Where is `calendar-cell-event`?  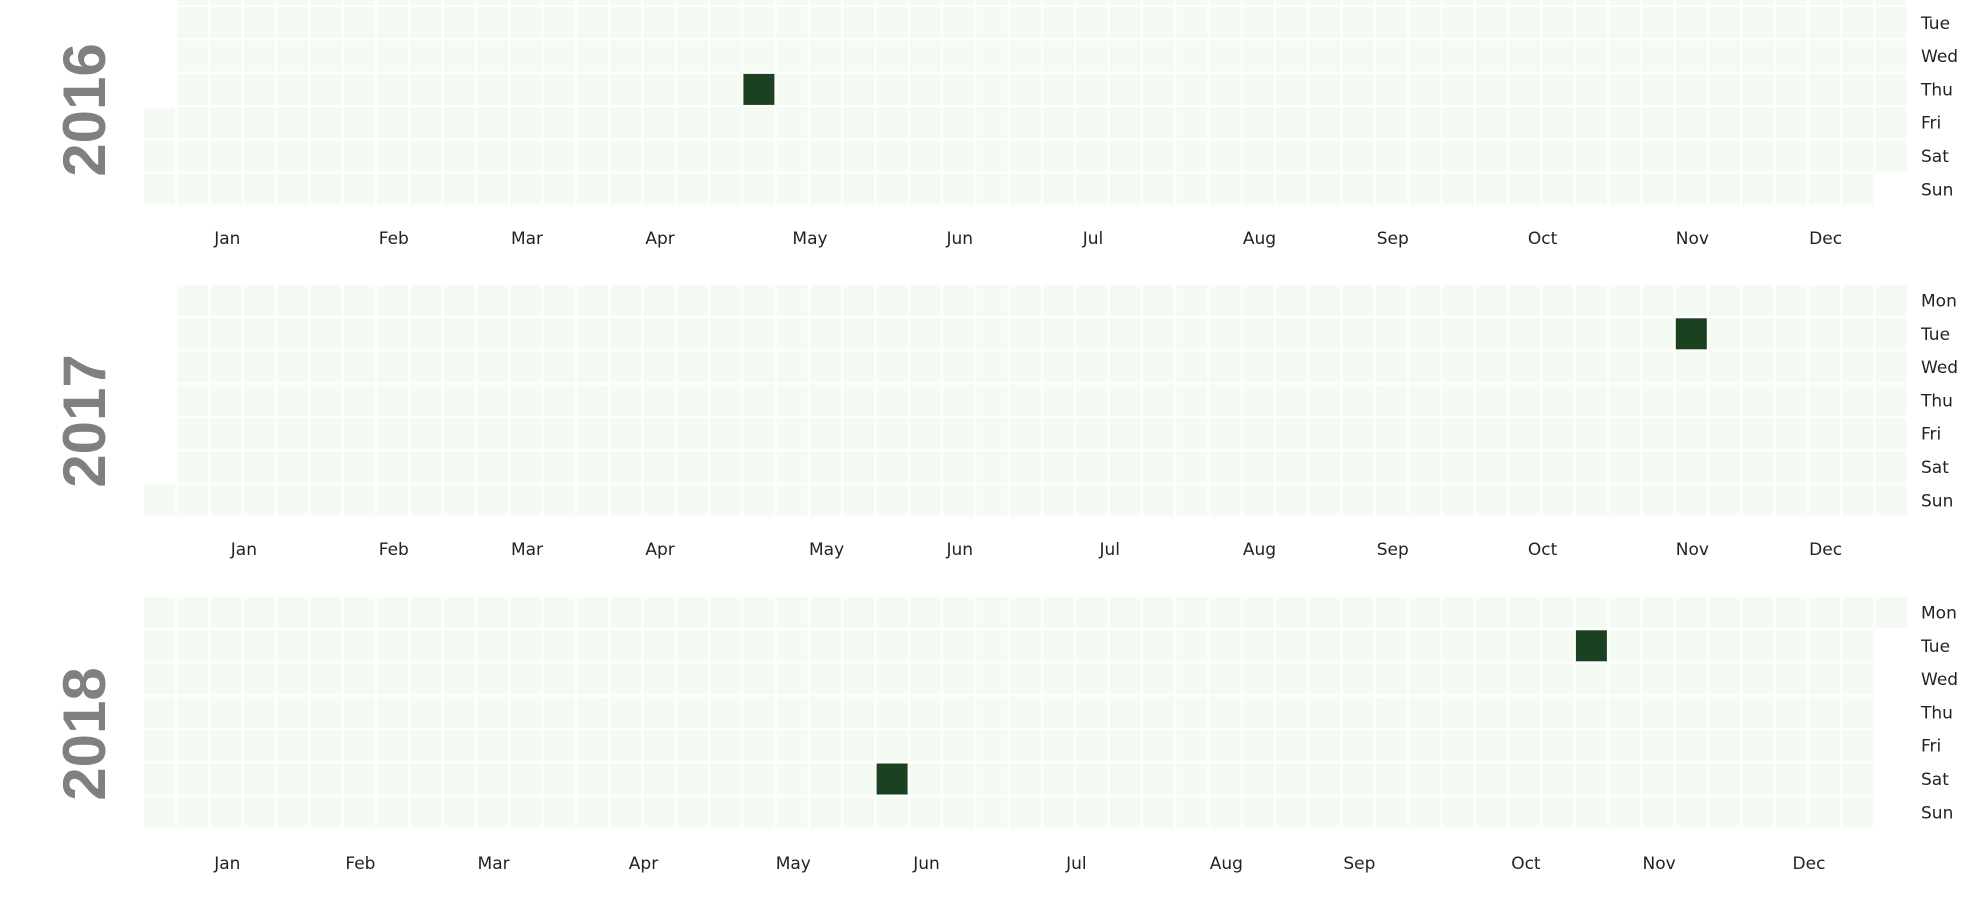
calendar-cell-event is located at coordinates (892, 779).